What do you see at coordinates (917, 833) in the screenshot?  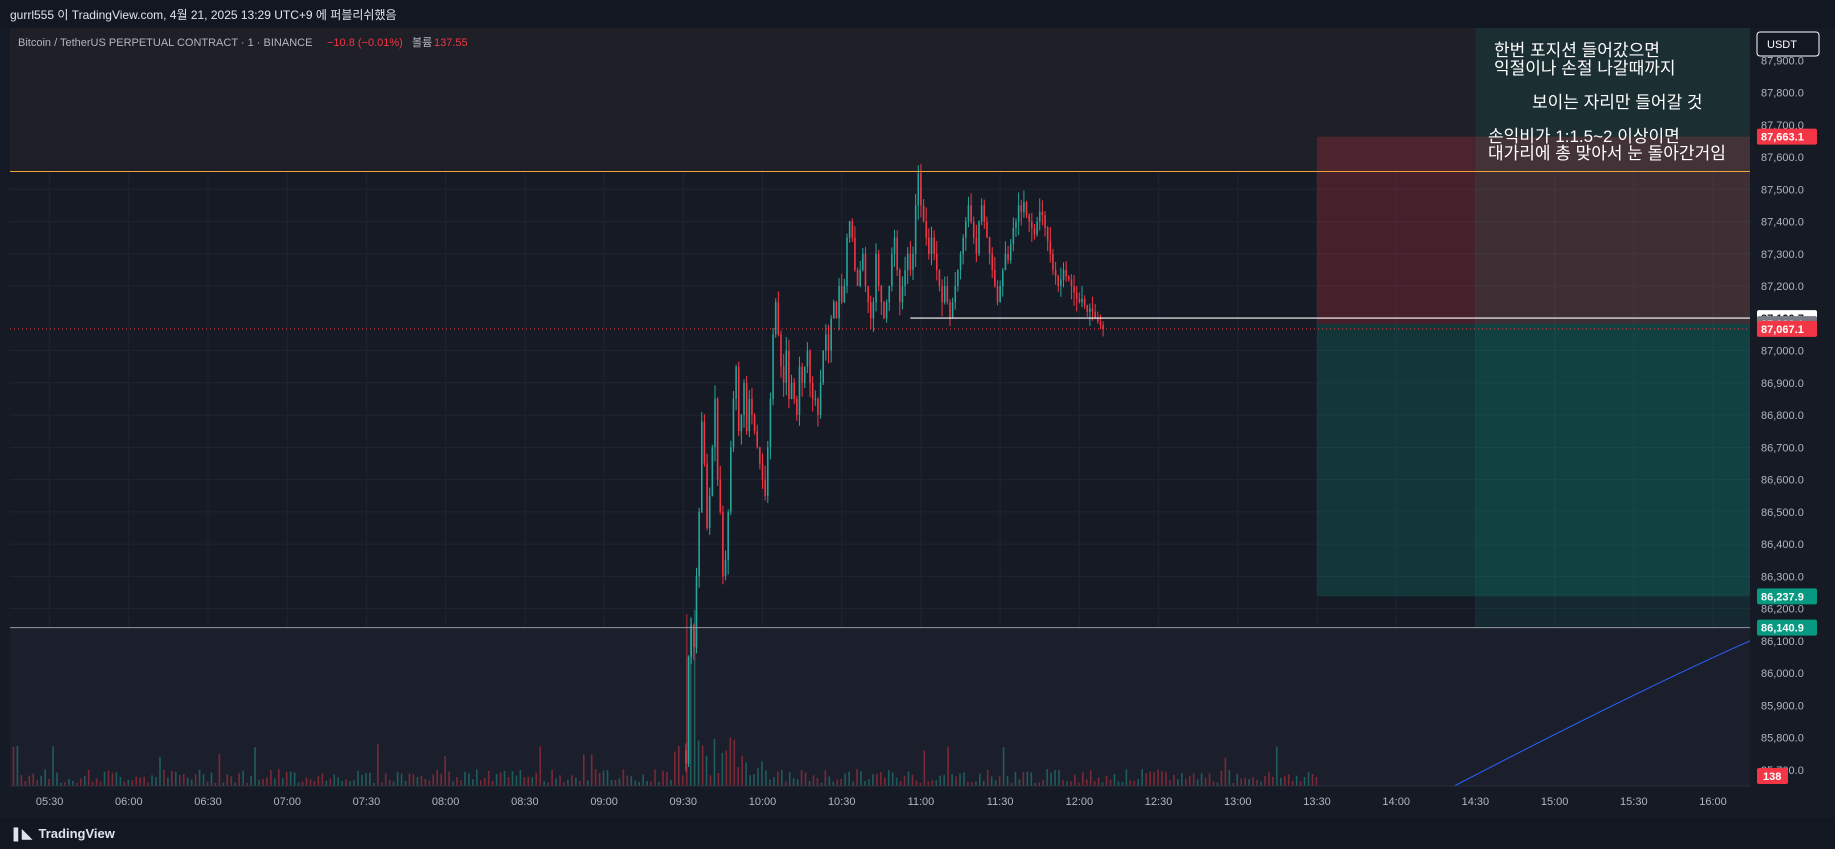 I see `footer-bar: ❚◣ TradingView` at bounding box center [917, 833].